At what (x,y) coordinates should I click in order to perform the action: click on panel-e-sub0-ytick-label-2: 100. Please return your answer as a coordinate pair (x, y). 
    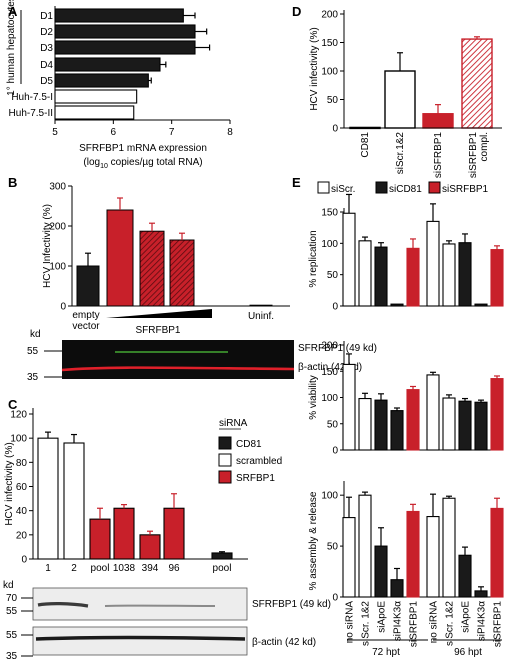
    Looking at the image, I should click on (329, 244).